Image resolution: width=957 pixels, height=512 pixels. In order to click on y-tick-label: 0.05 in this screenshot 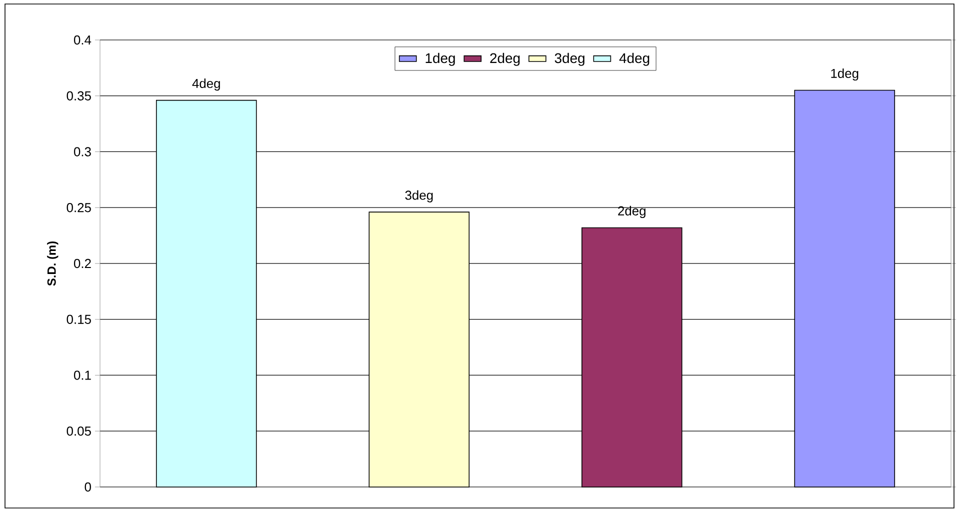, I will do `click(78, 431)`.